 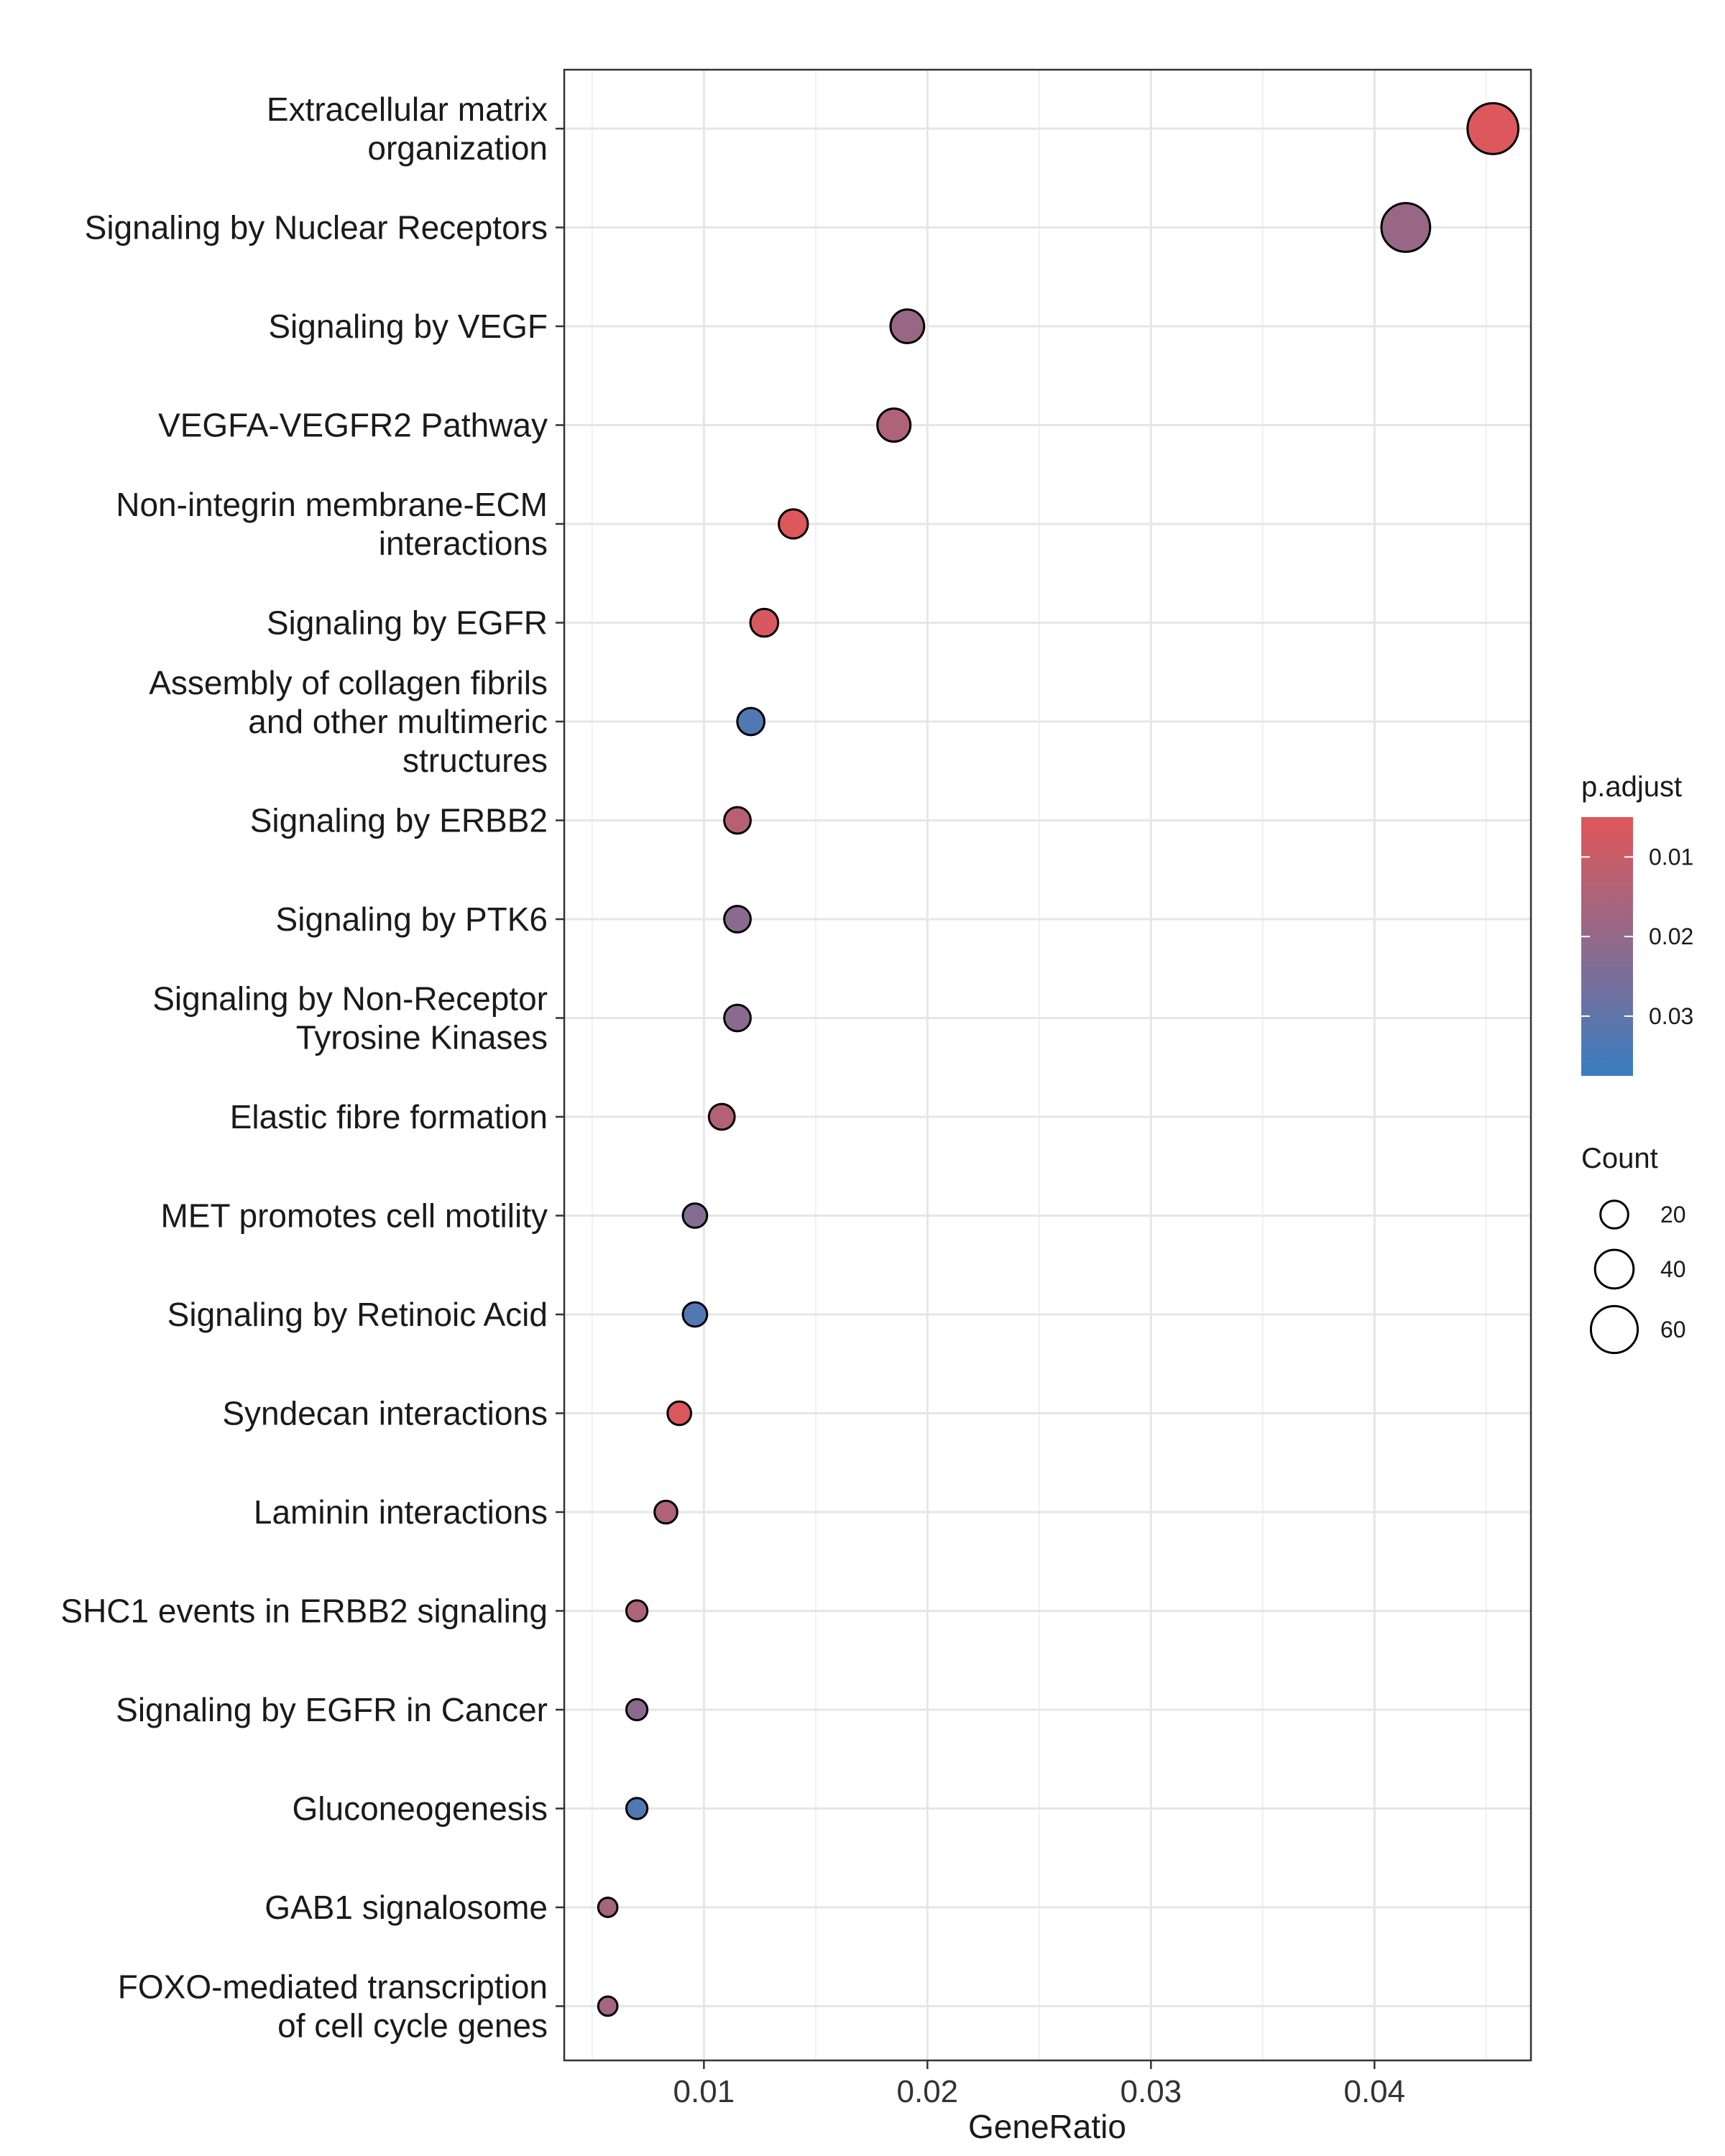 What do you see at coordinates (332, 524) in the screenshot?
I see `y-axis-label: Non-integrin membrane-ECM interactions` at bounding box center [332, 524].